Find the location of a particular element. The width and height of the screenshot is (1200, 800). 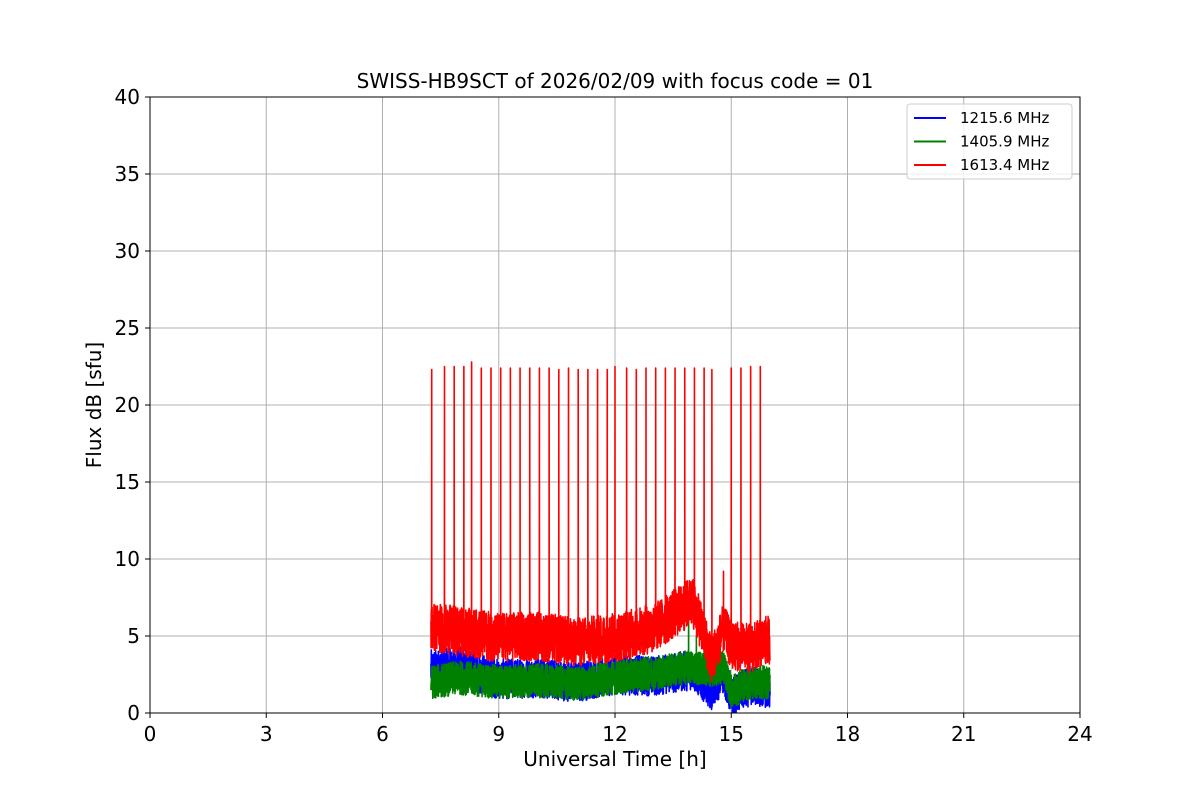

y-tick-label: 40 is located at coordinates (127, 97).